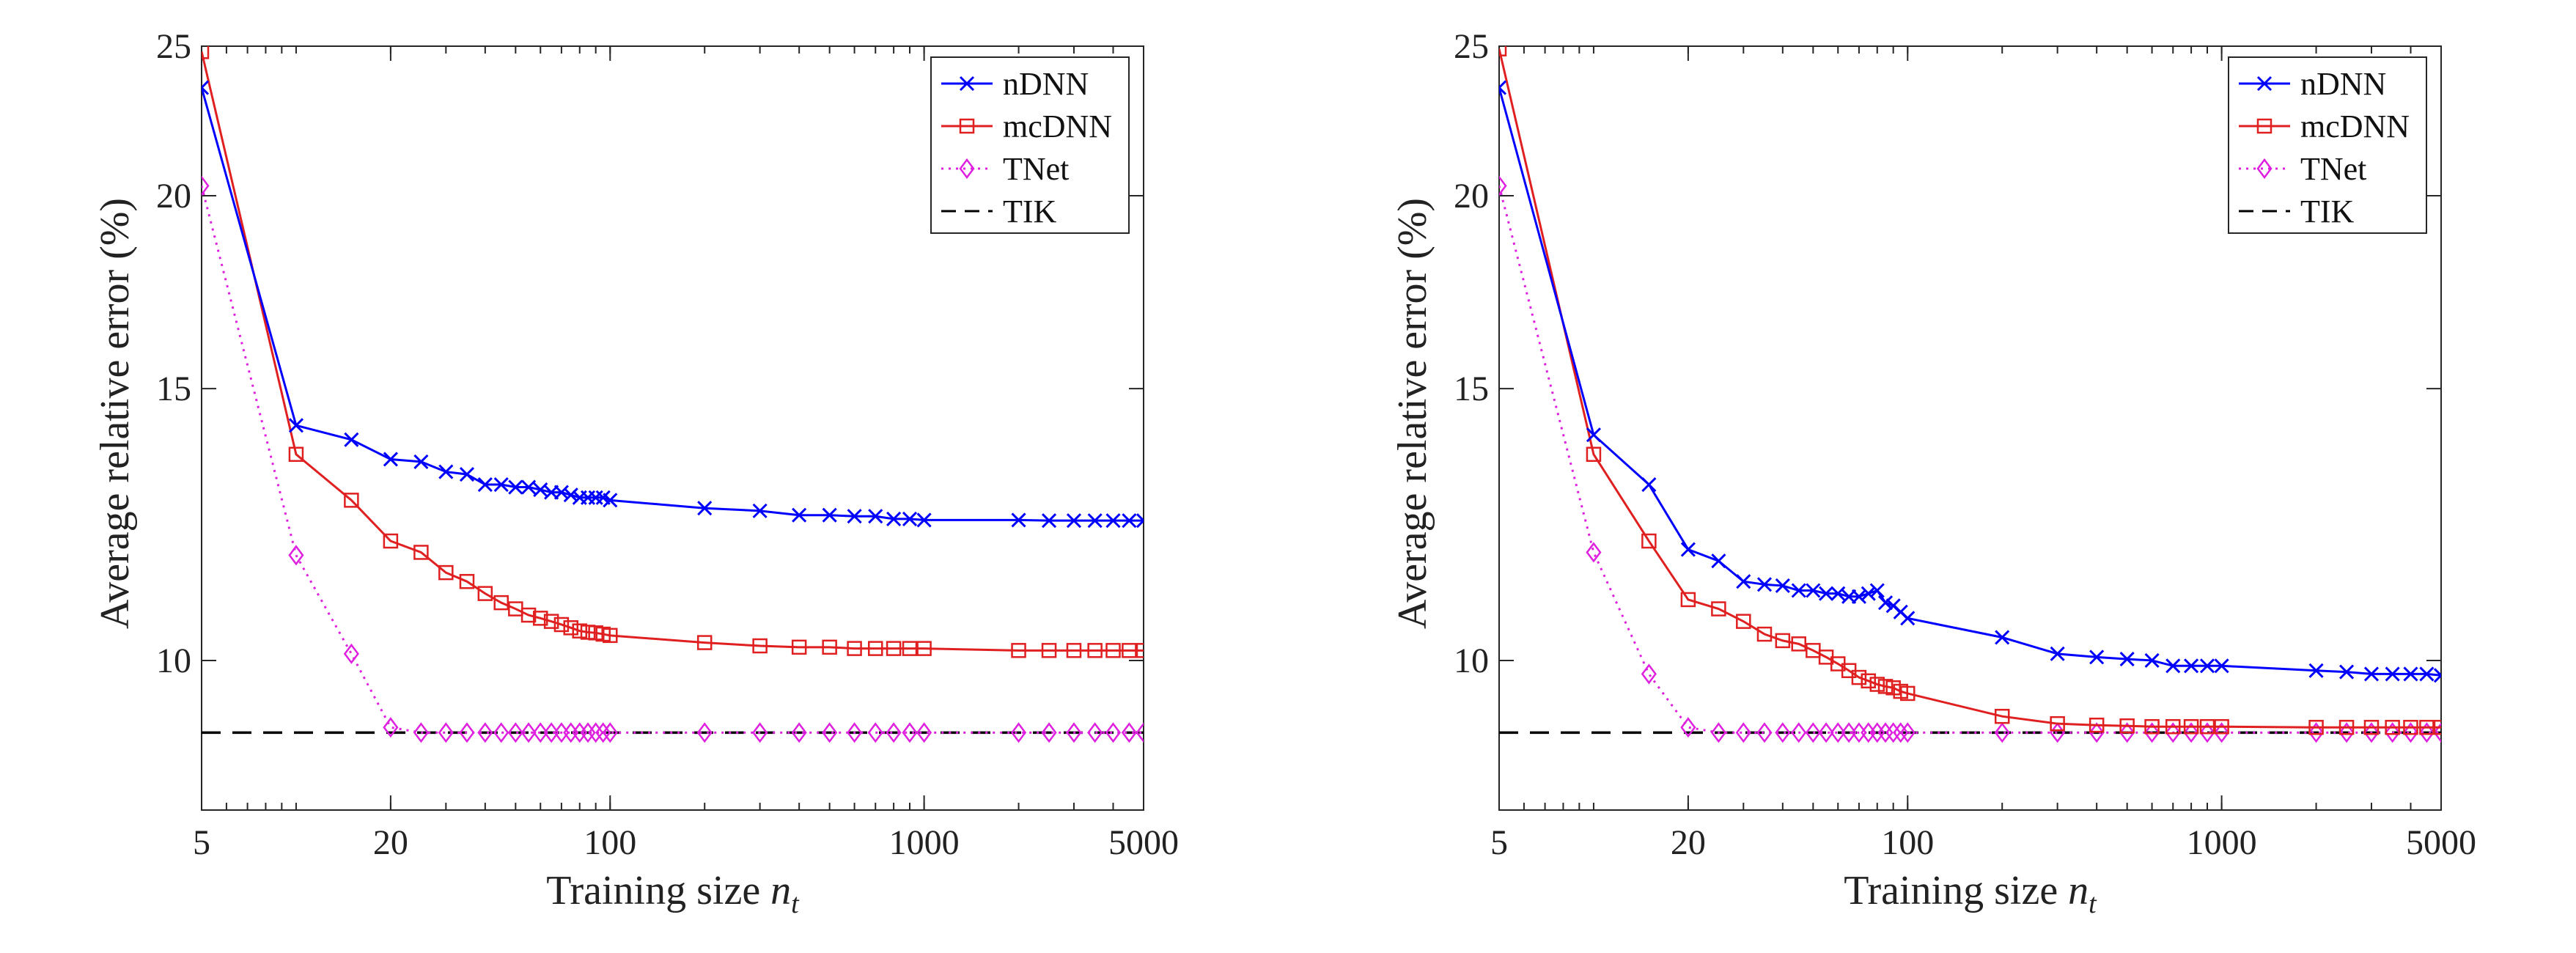  What do you see at coordinates (1143, 842) in the screenshot?
I see `x-tick-label: 5000` at bounding box center [1143, 842].